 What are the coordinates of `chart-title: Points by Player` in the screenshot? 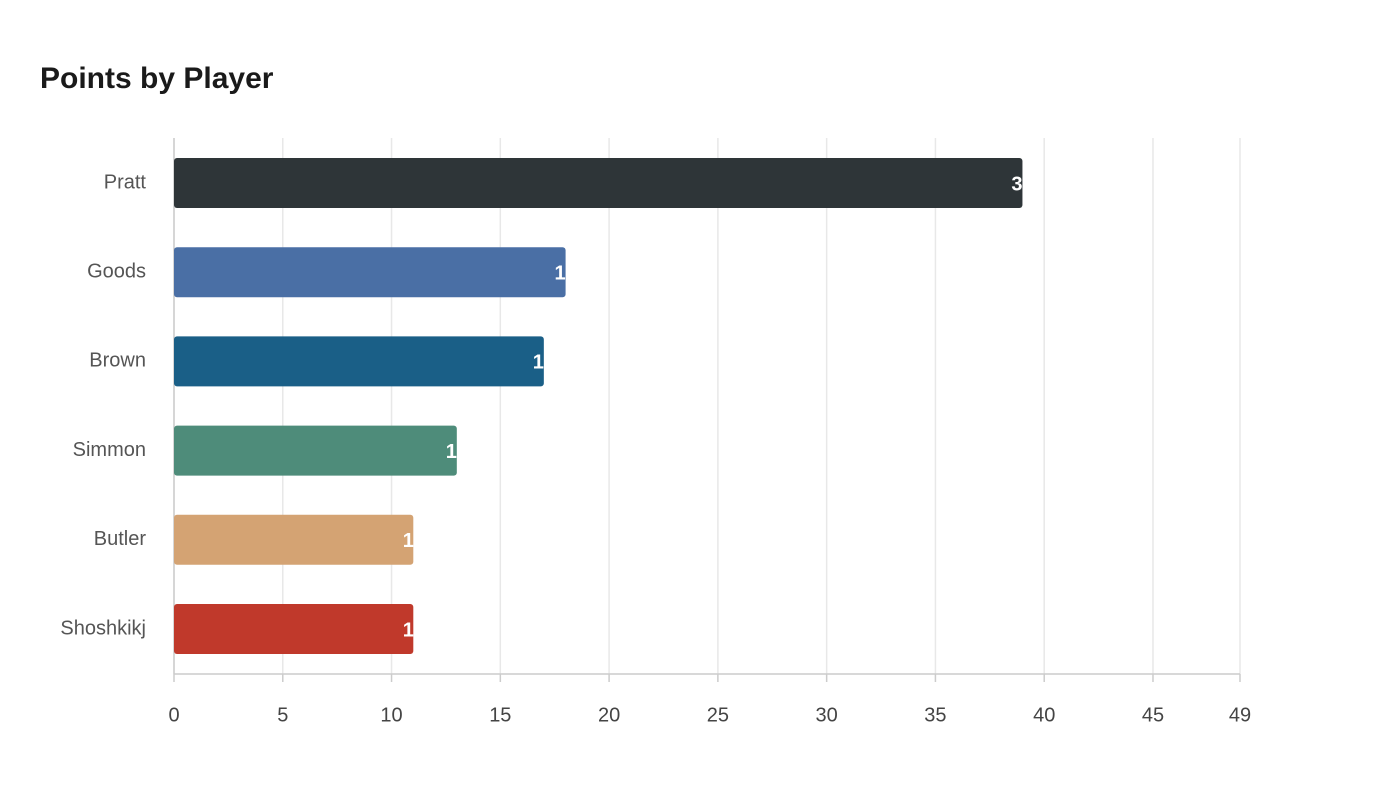 It's located at (157, 78).